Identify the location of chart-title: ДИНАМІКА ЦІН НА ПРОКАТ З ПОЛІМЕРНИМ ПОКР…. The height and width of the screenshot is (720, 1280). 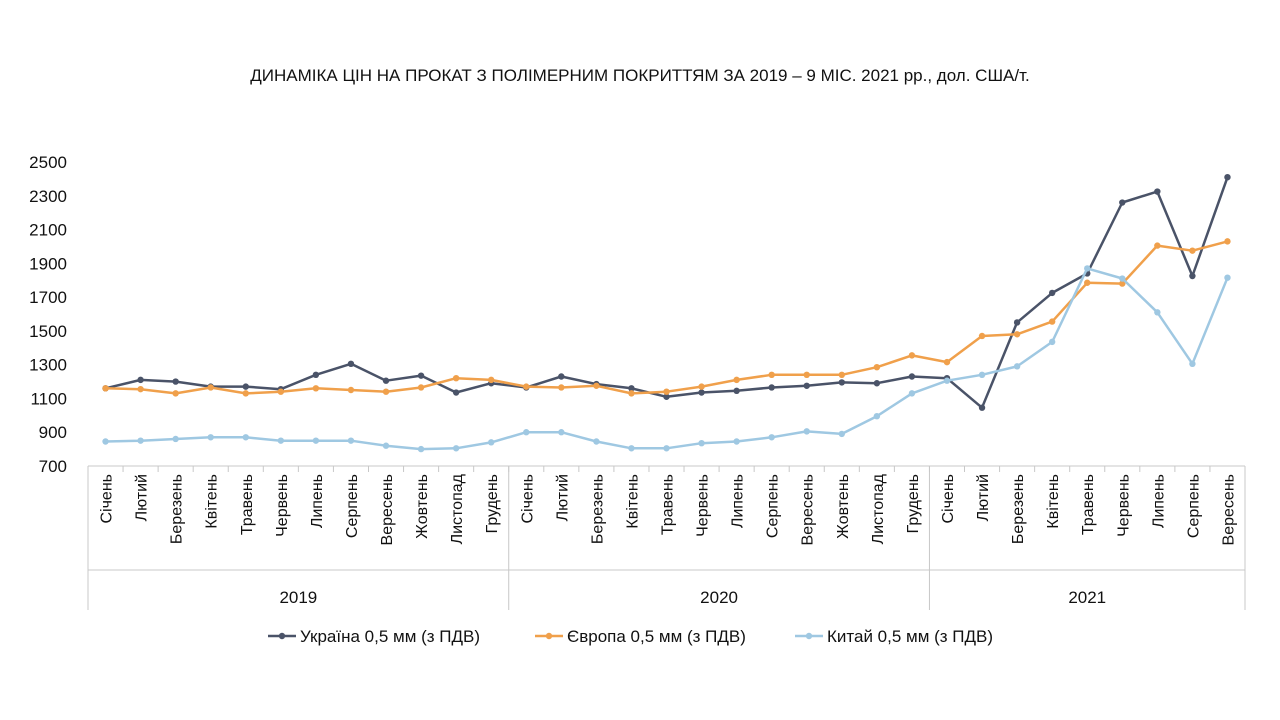
(640, 75).